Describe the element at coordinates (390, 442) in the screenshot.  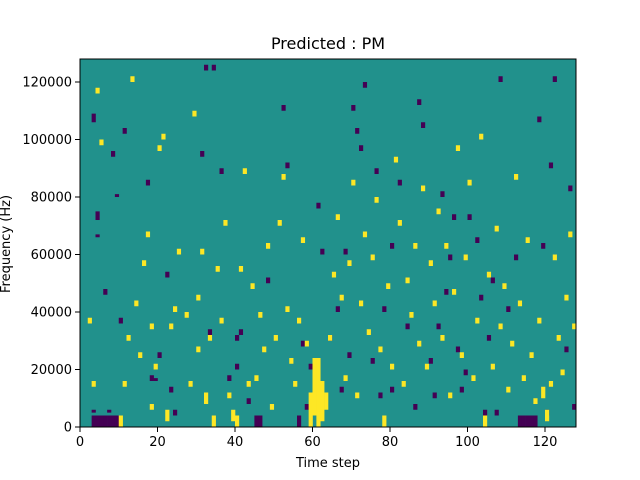
I see `x-tick-label: 80` at that location.